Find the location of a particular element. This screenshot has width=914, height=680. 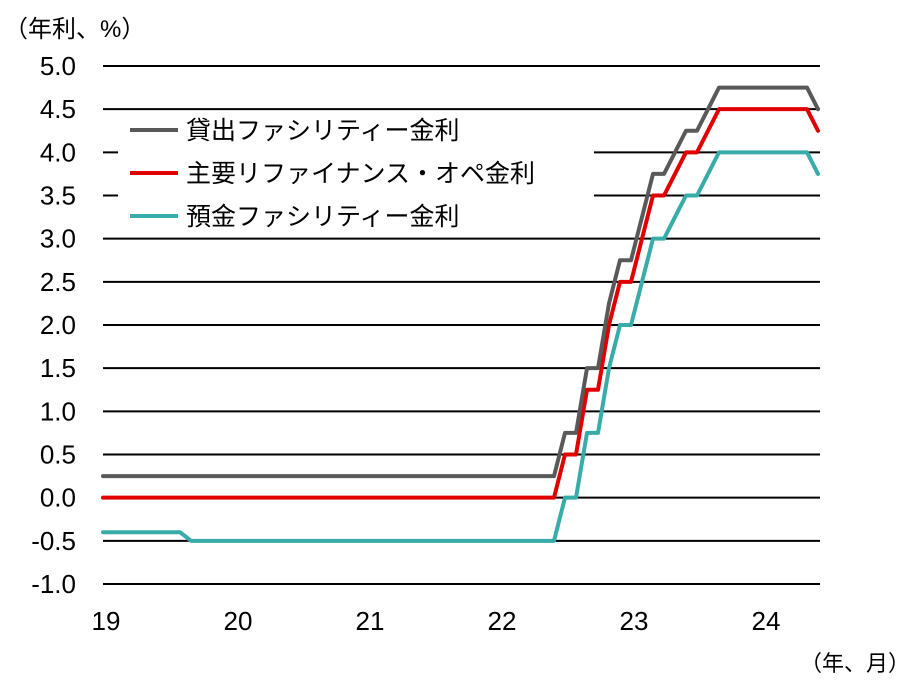

x-axis-title: （年、月） is located at coordinates (855, 663).